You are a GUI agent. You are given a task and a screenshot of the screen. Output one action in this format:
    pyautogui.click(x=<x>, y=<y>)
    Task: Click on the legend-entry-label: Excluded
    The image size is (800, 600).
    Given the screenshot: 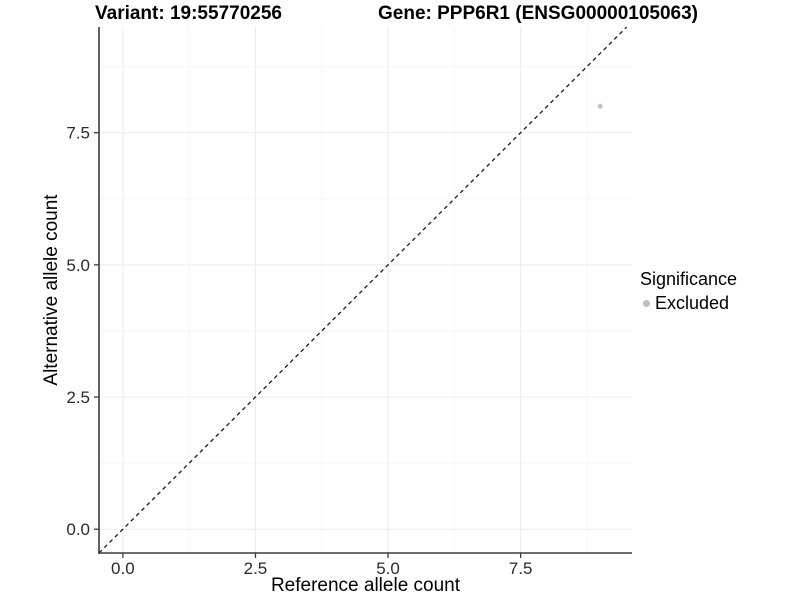 What is the action you would take?
    pyautogui.click(x=692, y=303)
    